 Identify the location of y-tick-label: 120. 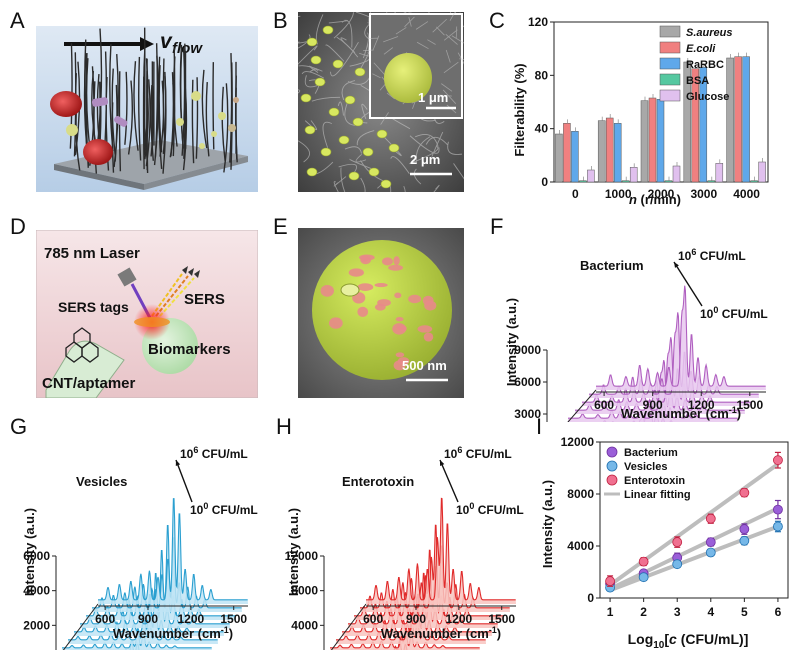
(538, 22).